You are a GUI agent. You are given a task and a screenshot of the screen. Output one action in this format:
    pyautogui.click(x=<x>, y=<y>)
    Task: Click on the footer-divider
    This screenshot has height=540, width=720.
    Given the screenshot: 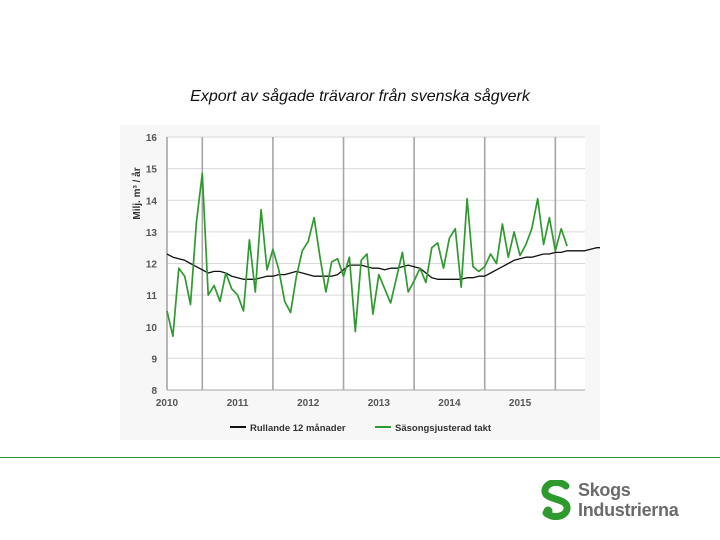 What is the action you would take?
    pyautogui.click(x=360, y=457)
    